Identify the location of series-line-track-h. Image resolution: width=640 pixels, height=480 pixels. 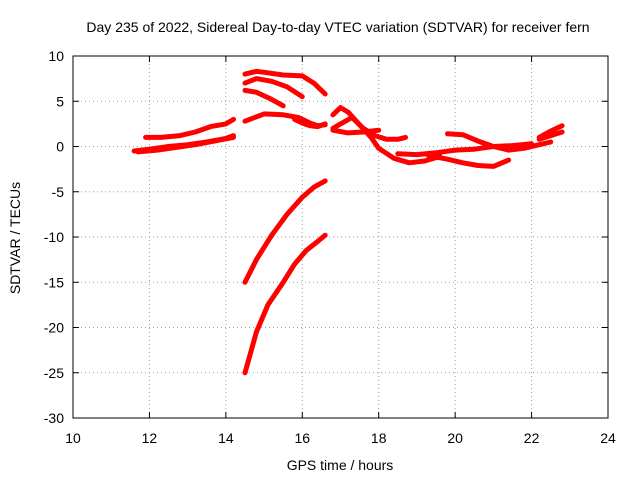
(310, 123).